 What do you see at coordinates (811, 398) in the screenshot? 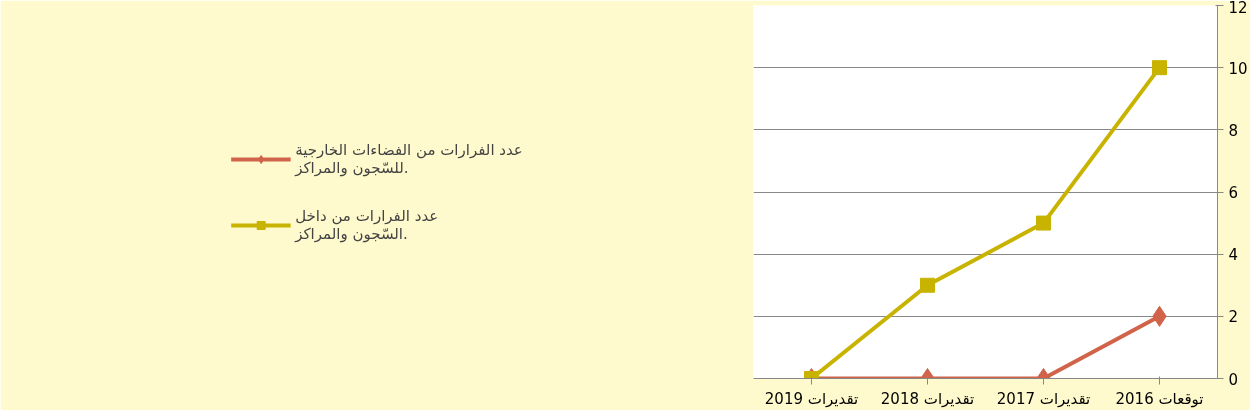
I see `x-tick-label: تقديرات 2019` at bounding box center [811, 398].